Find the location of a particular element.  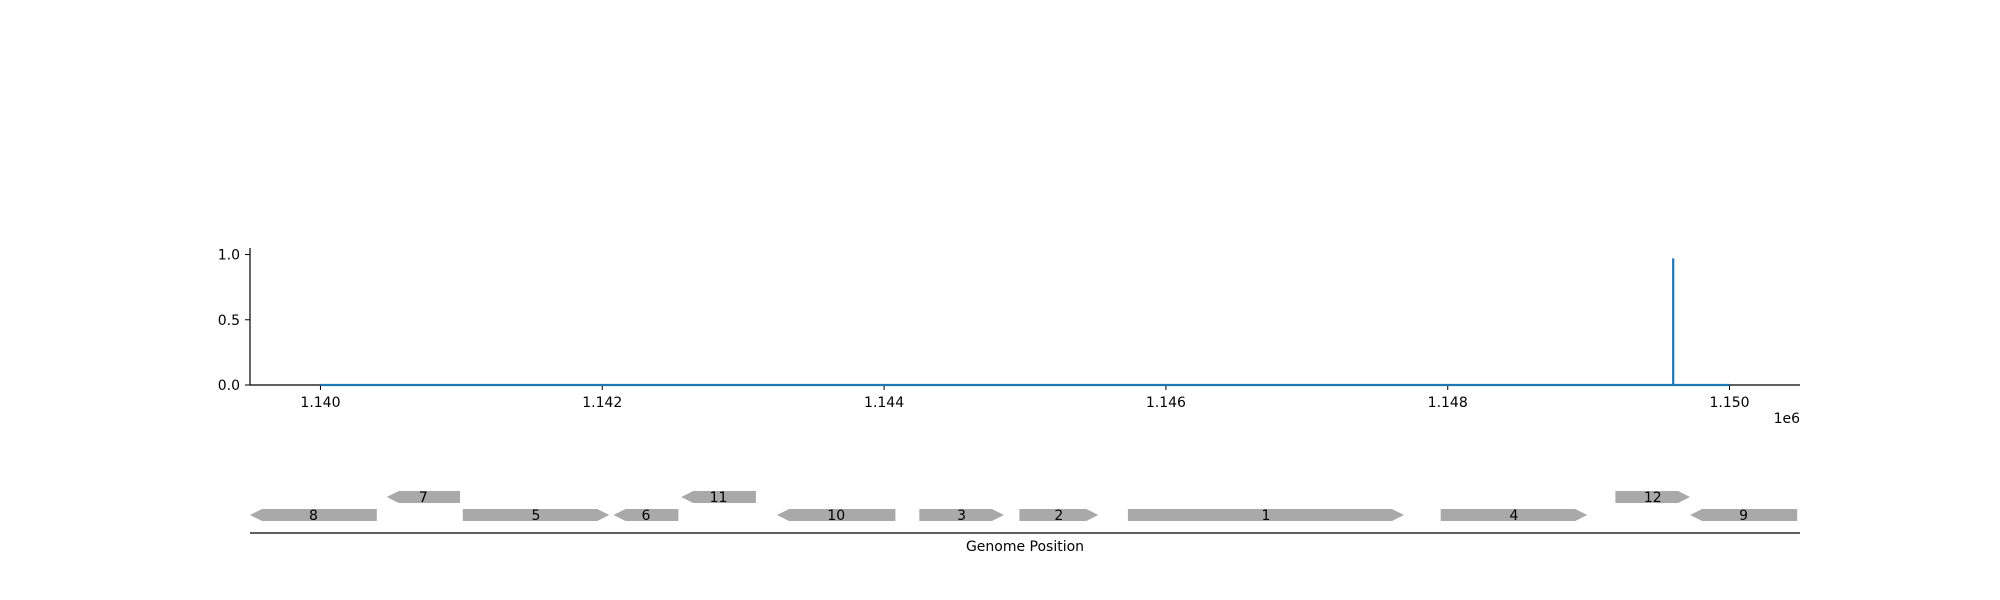

gene-label: 9 is located at coordinates (1743, 516).